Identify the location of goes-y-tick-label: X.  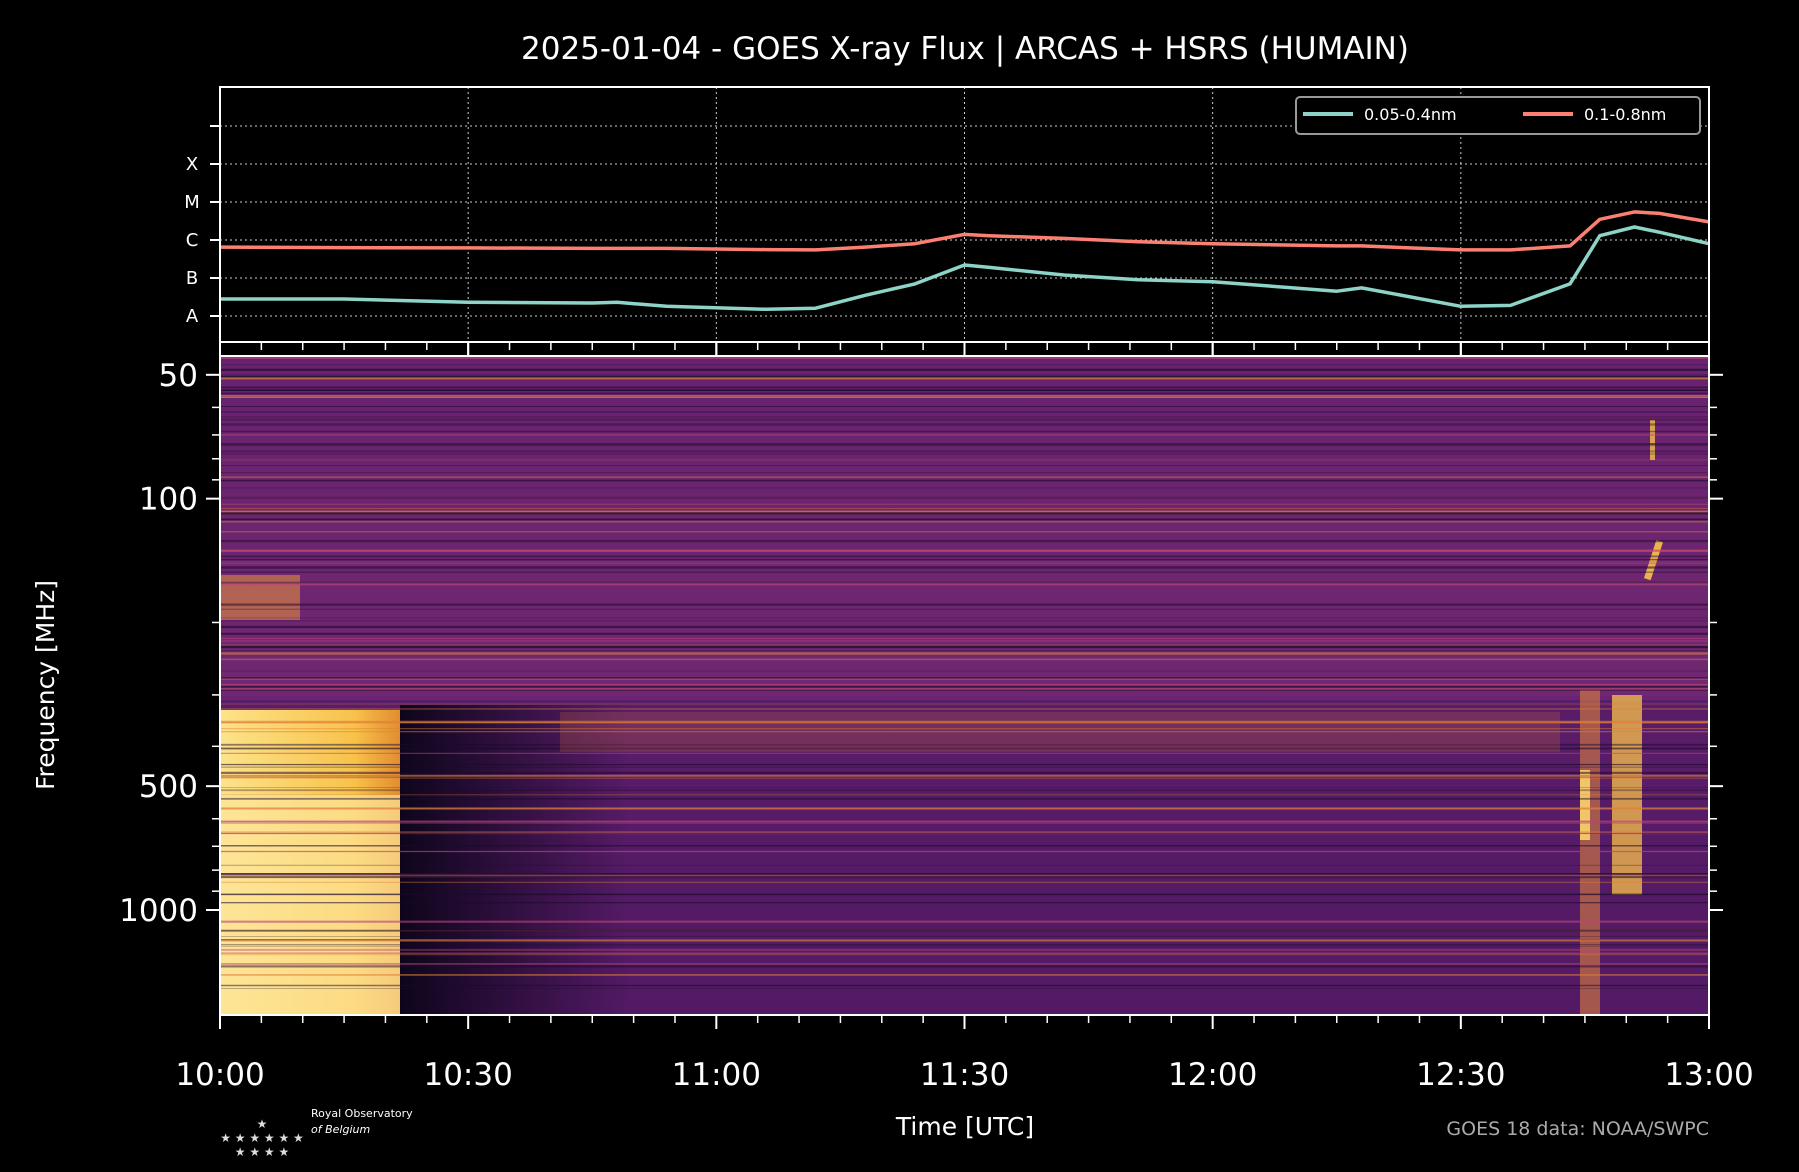
(192, 164).